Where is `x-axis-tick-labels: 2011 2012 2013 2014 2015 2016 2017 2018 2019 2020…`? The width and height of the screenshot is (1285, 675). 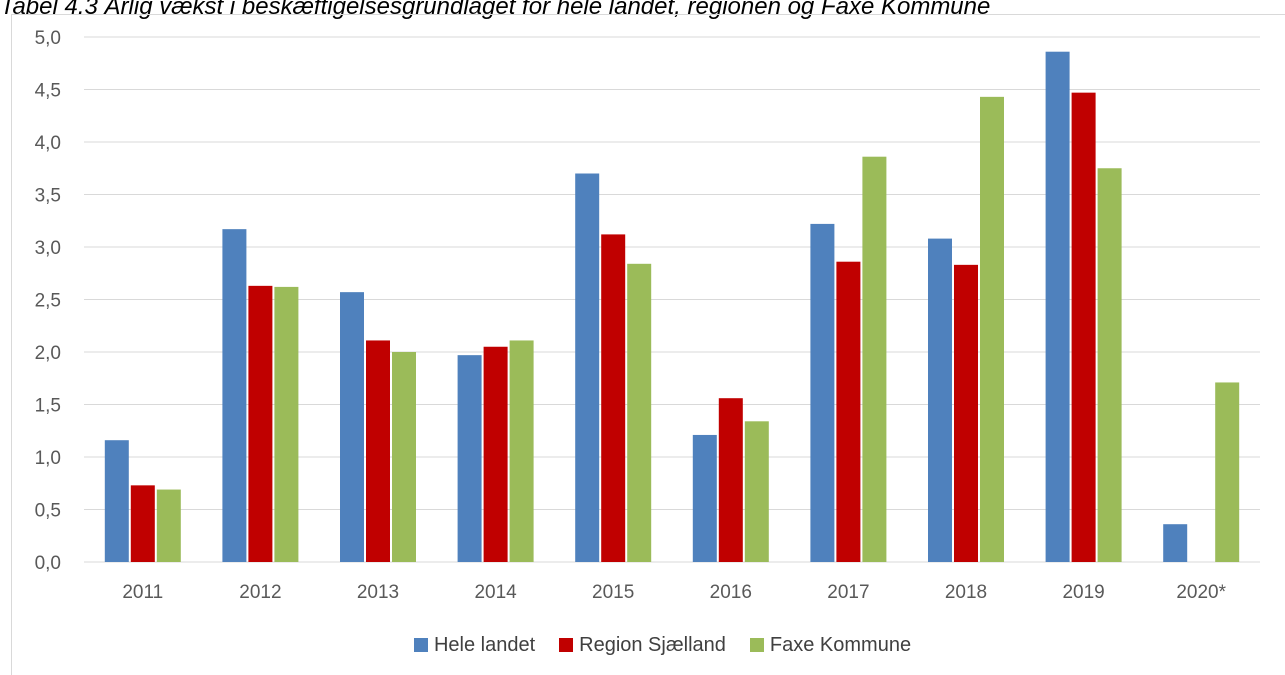 x-axis-tick-labels: 2011 2012 2013 2014 2015 2016 2017 2018 2019 2020… is located at coordinates (674, 592).